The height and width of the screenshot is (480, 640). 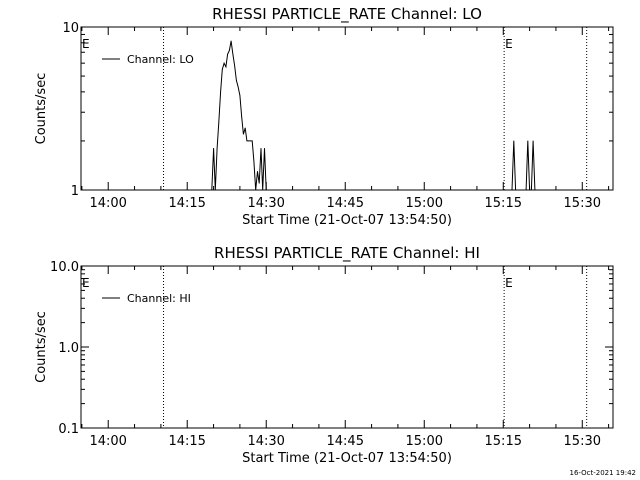 What do you see at coordinates (75, 191) in the screenshot?
I see `y-tick-label: 1` at bounding box center [75, 191].